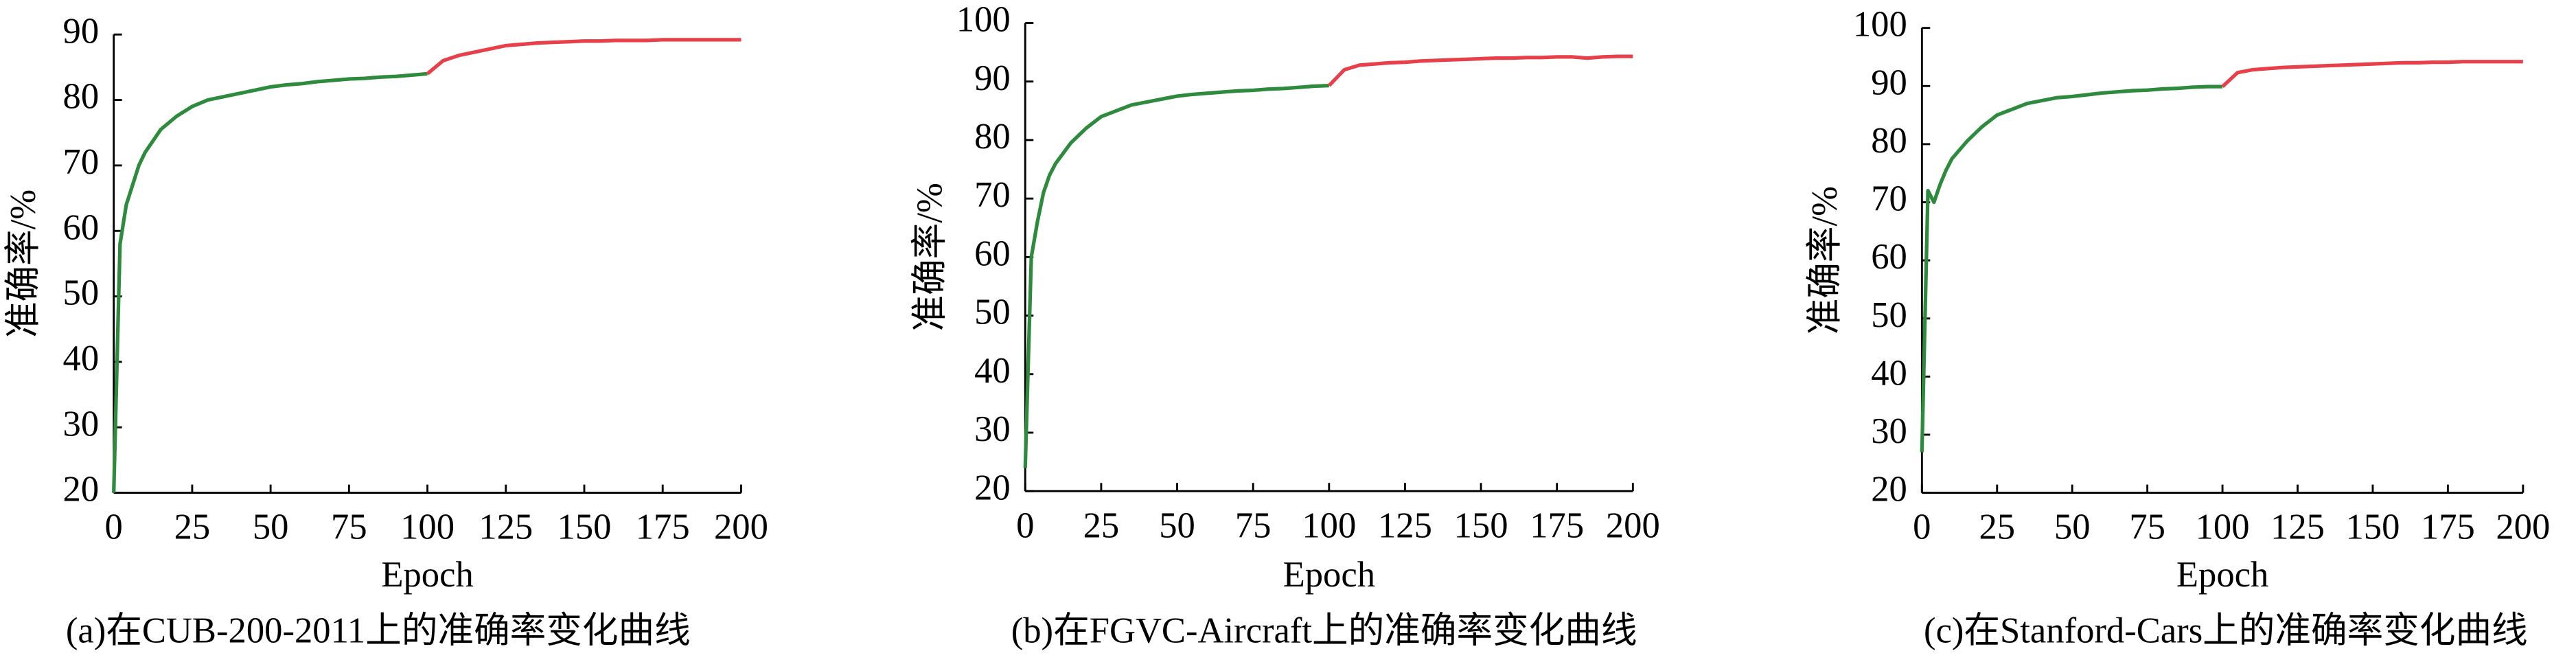 The image size is (2576, 662). What do you see at coordinates (378, 630) in the screenshot?
I see `caption: (a)在CUB-200-2011上的准确率变化曲线` at bounding box center [378, 630].